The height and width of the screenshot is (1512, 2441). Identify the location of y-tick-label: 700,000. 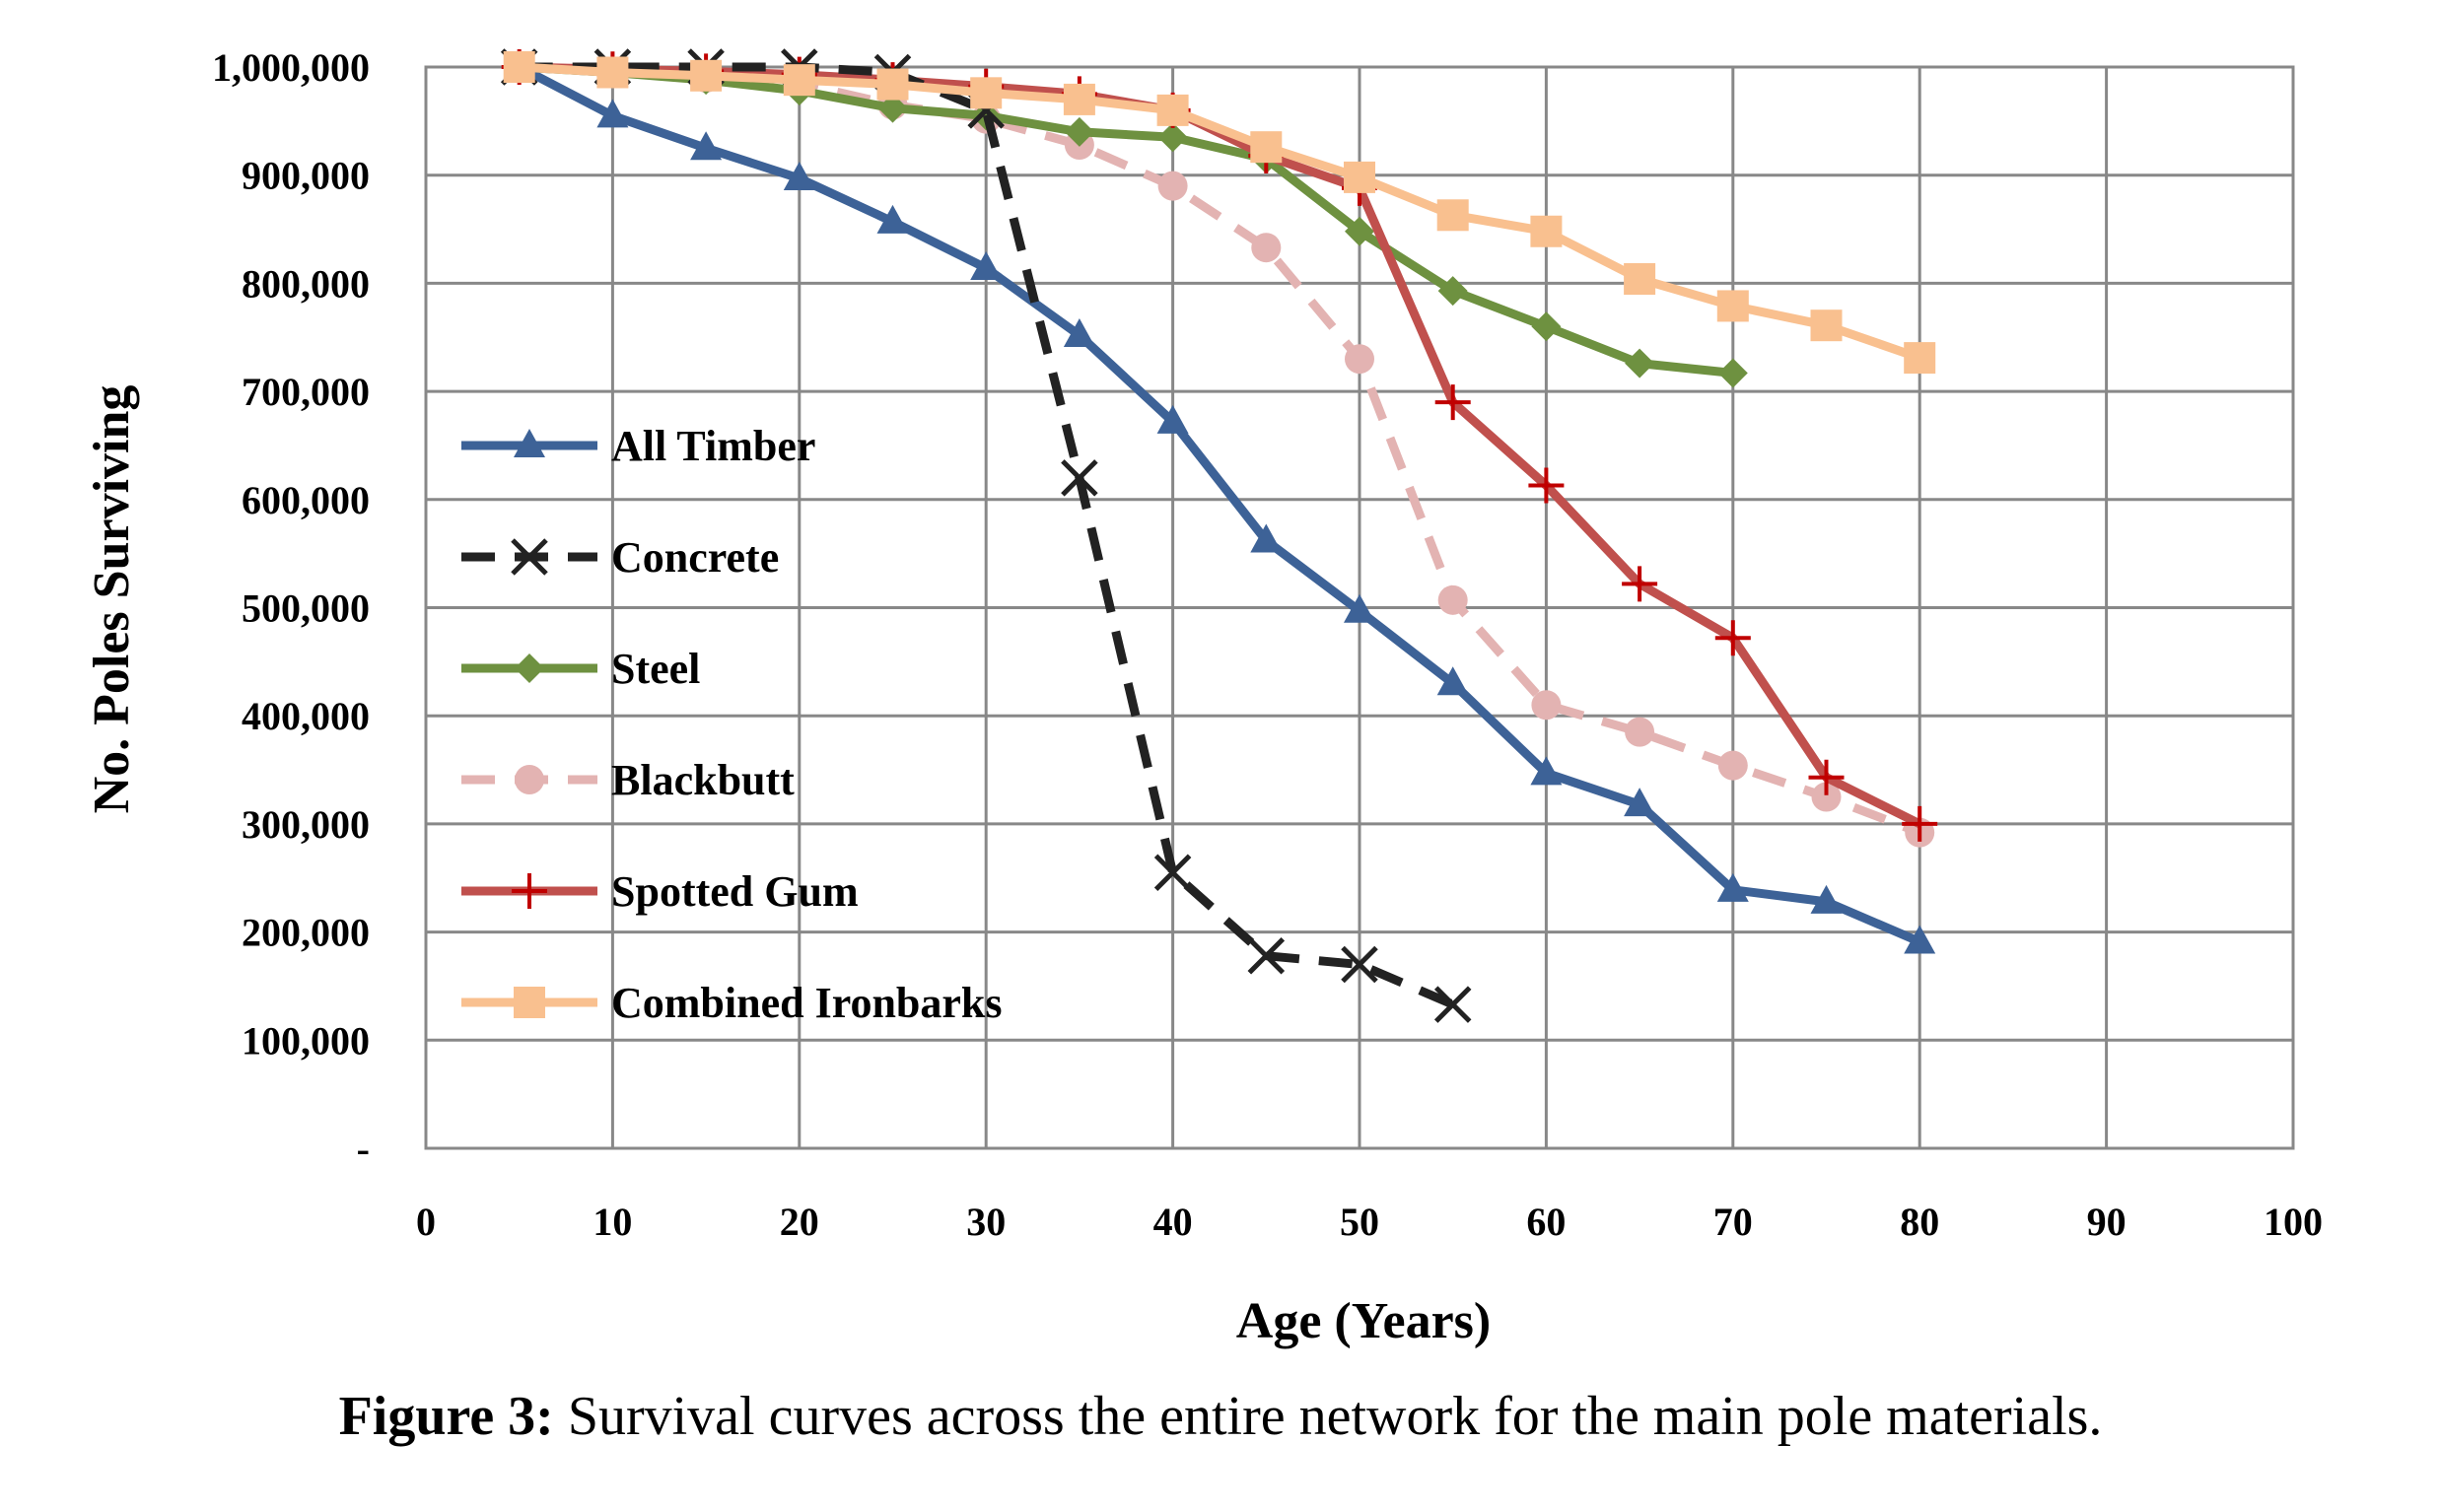
(306, 392).